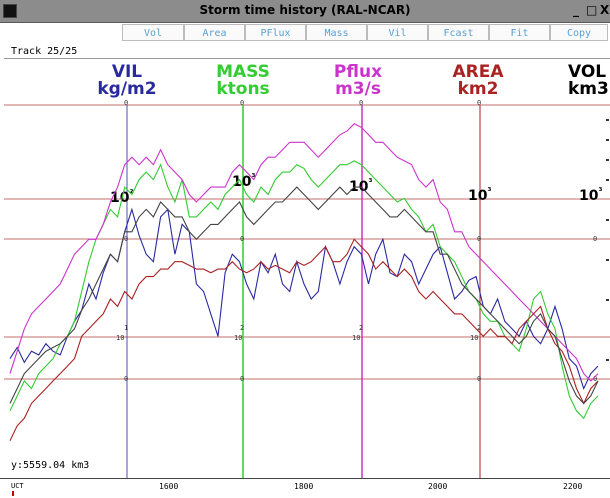  What do you see at coordinates (336, 32) in the screenshot?
I see `mass-button: Mass` at bounding box center [336, 32].